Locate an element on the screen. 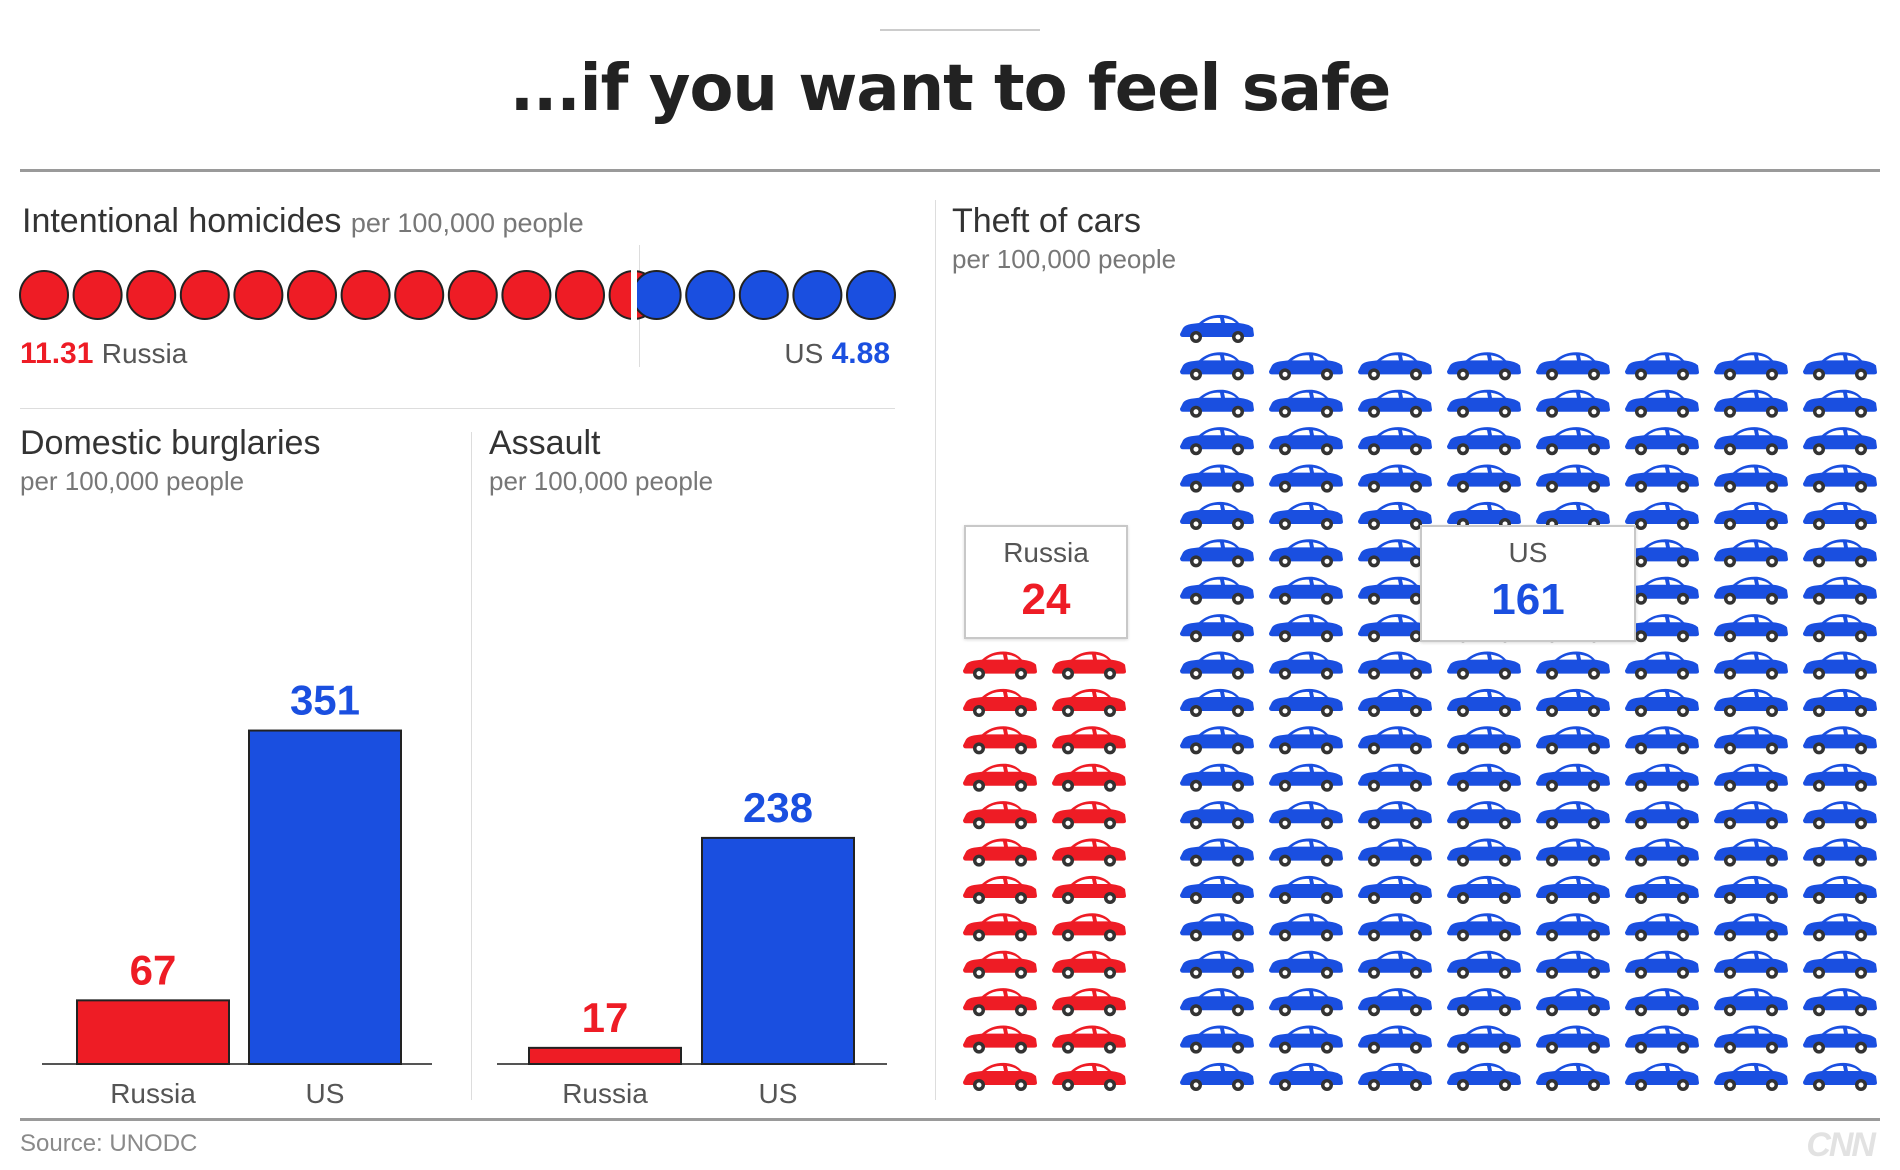 This screenshot has width=1900, height=1170. homicides-us-readout: US 4.88 is located at coordinates (837, 354).